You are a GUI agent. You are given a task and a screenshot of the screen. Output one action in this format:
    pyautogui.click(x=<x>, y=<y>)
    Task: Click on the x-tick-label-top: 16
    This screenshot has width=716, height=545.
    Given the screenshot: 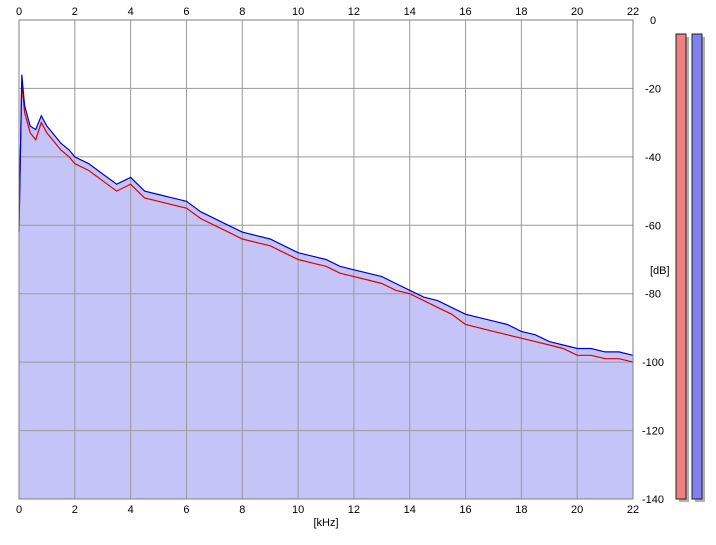 What is the action you would take?
    pyautogui.click(x=465, y=12)
    